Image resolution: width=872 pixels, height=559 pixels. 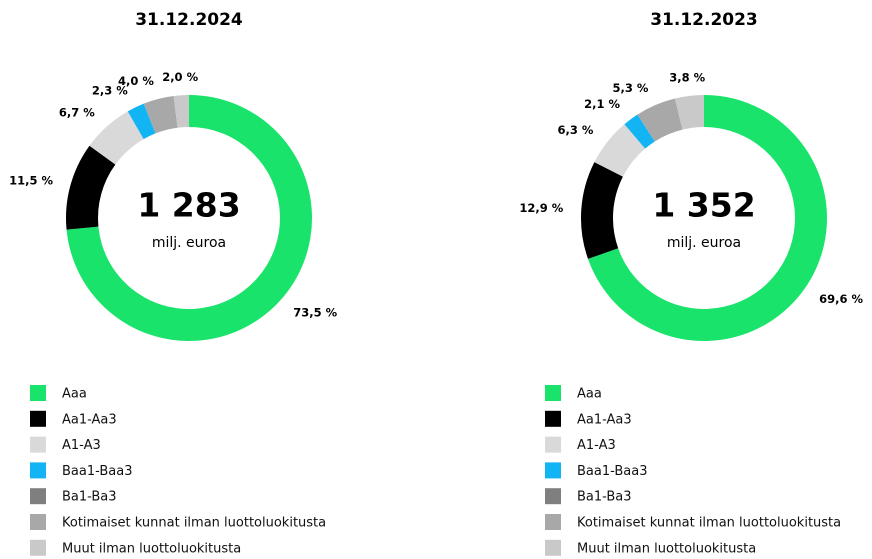 I want to click on value-label: 5,3 %, so click(x=631, y=88).